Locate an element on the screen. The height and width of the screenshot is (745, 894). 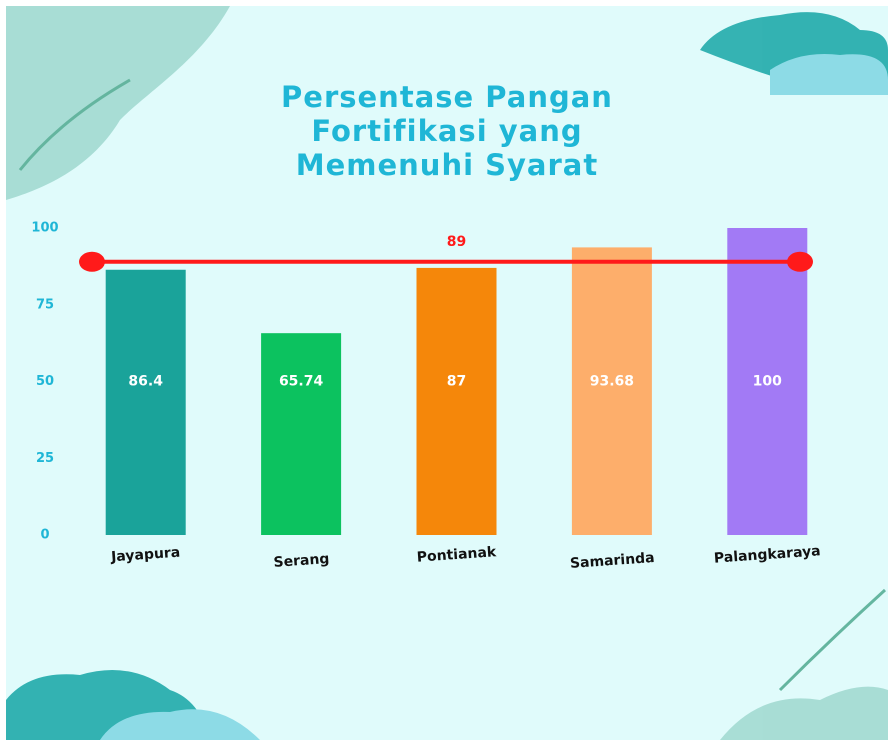
y-tick-label: 50 is located at coordinates (45, 381).